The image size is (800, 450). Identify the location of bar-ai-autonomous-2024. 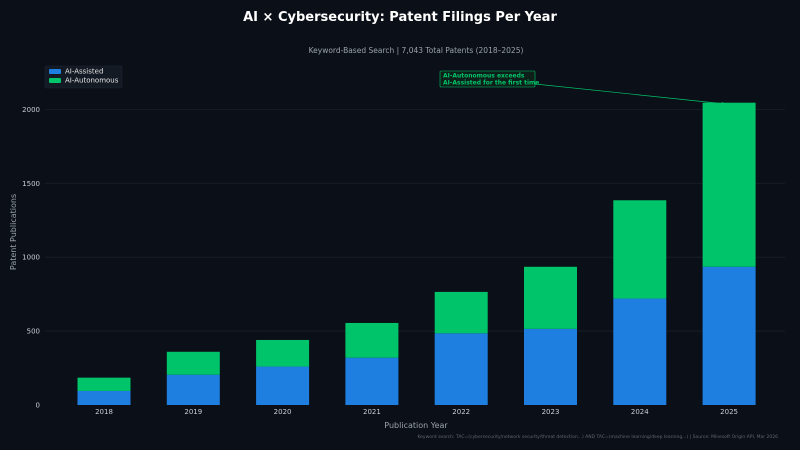
(640, 249).